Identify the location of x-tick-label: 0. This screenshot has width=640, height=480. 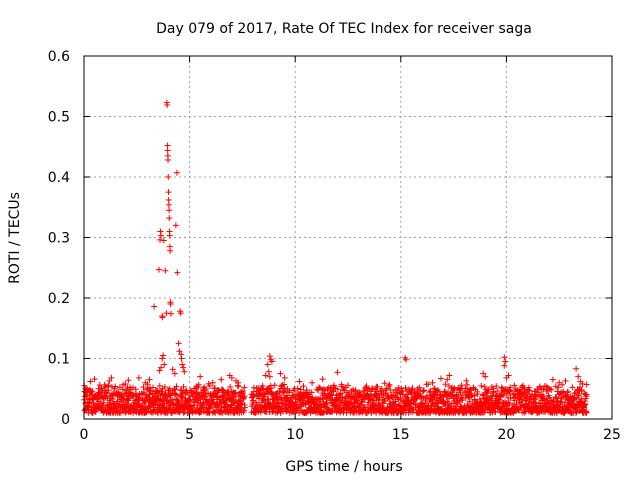
(84, 435).